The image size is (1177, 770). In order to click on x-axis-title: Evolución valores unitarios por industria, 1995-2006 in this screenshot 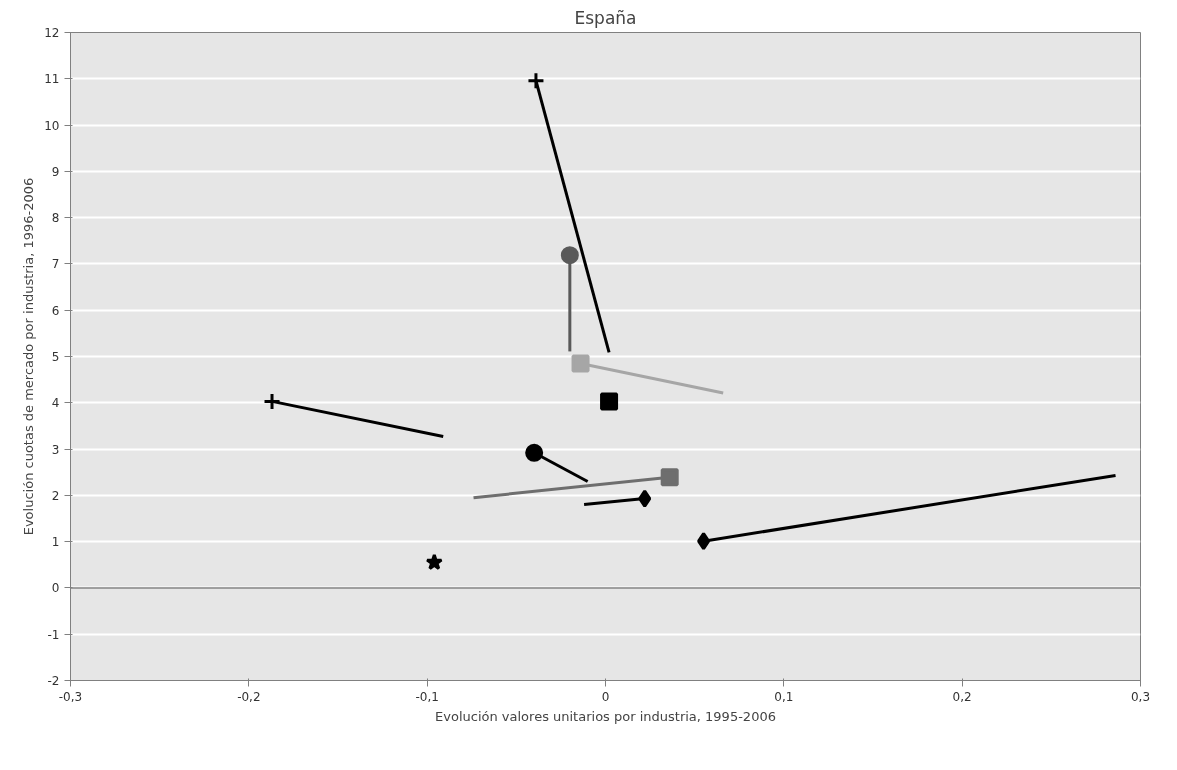, I will do `click(605, 716)`.